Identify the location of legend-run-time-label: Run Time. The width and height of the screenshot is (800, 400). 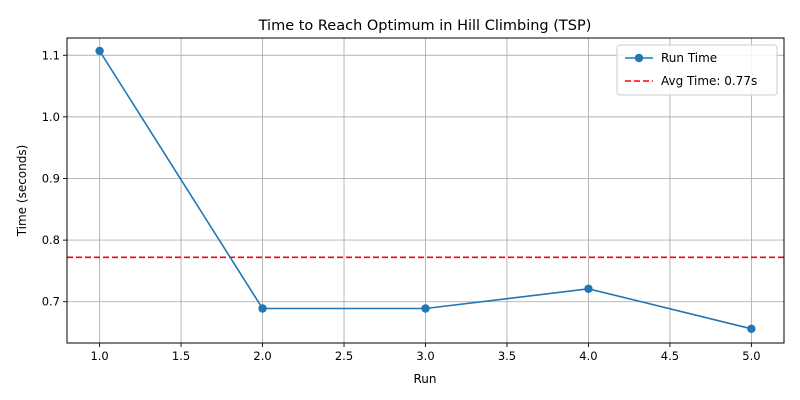
(689, 58).